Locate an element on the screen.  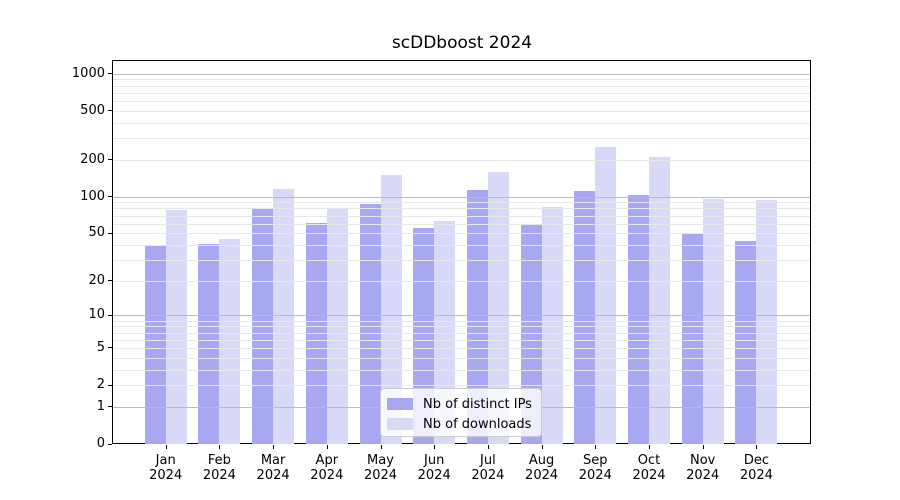
x-tick-label: Jul 2024 is located at coordinates (488, 468).